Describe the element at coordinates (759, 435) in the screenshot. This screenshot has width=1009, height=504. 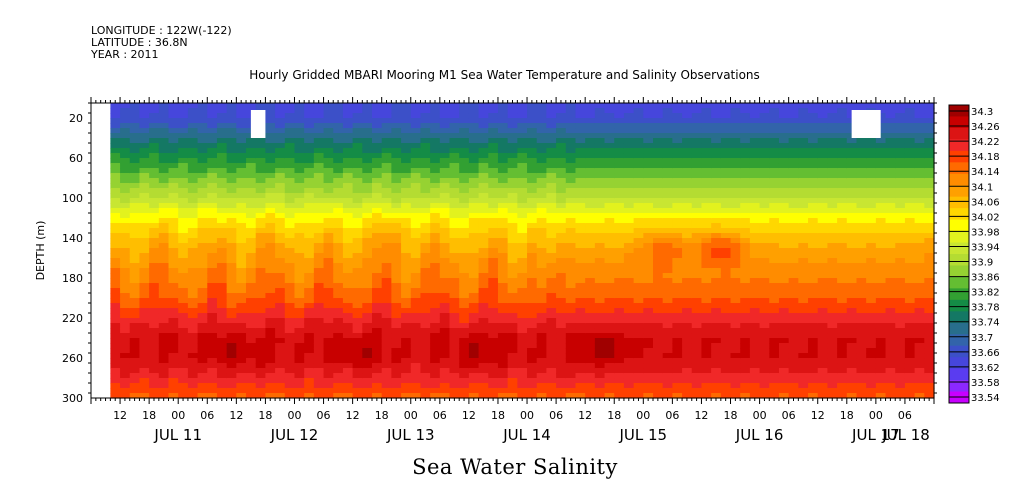
I see `x-date-label: JUL 16` at that location.